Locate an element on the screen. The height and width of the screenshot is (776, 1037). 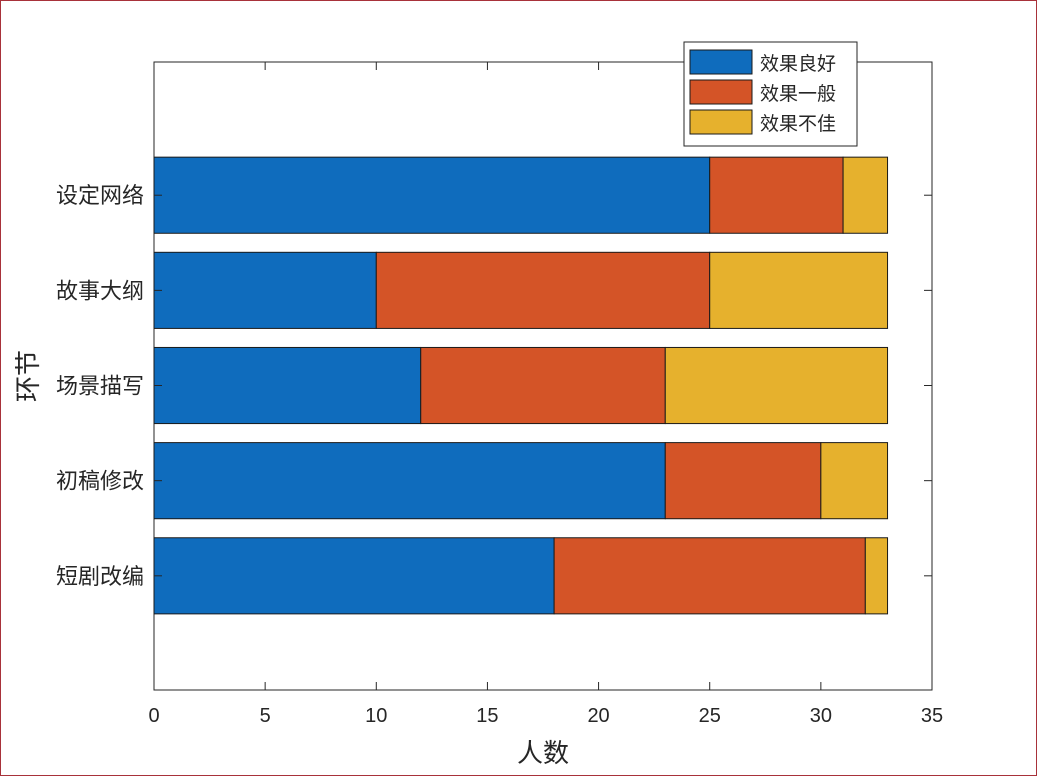
x-tick-label: 30 is located at coordinates (821, 716).